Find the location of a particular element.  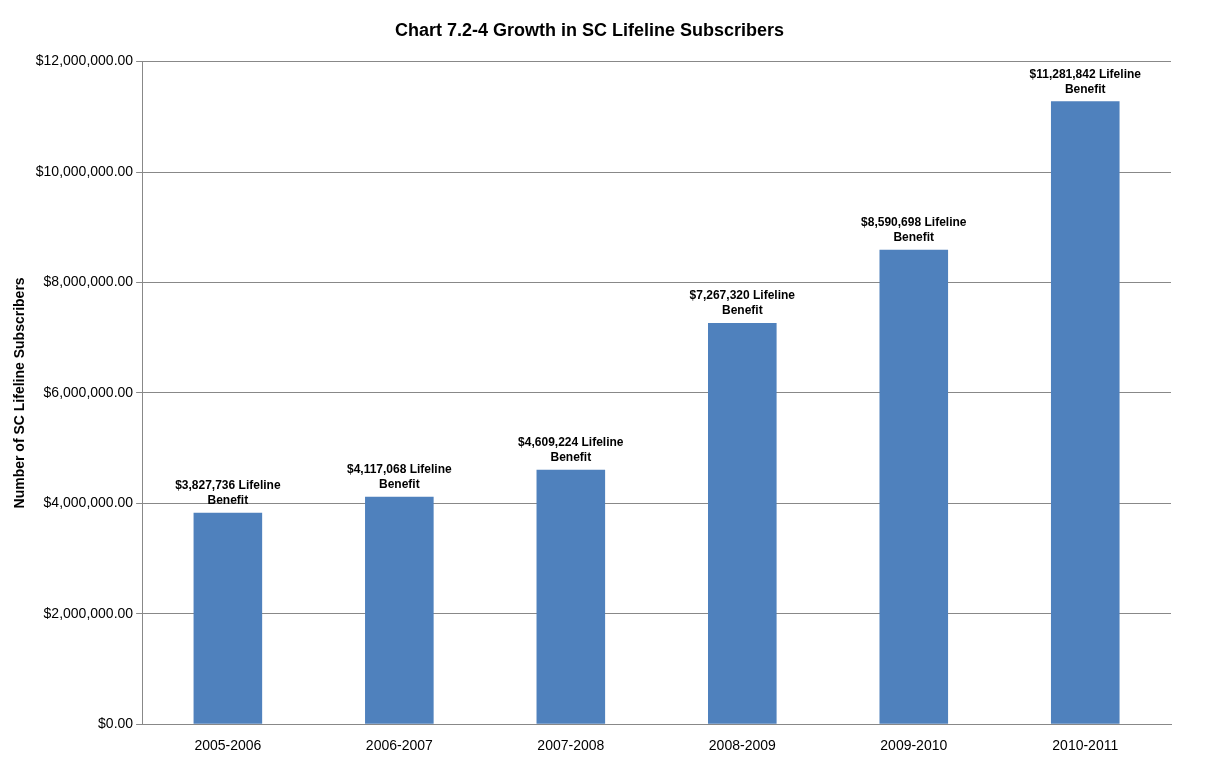

x-tick-label: 2007-2008 is located at coordinates (571, 745).